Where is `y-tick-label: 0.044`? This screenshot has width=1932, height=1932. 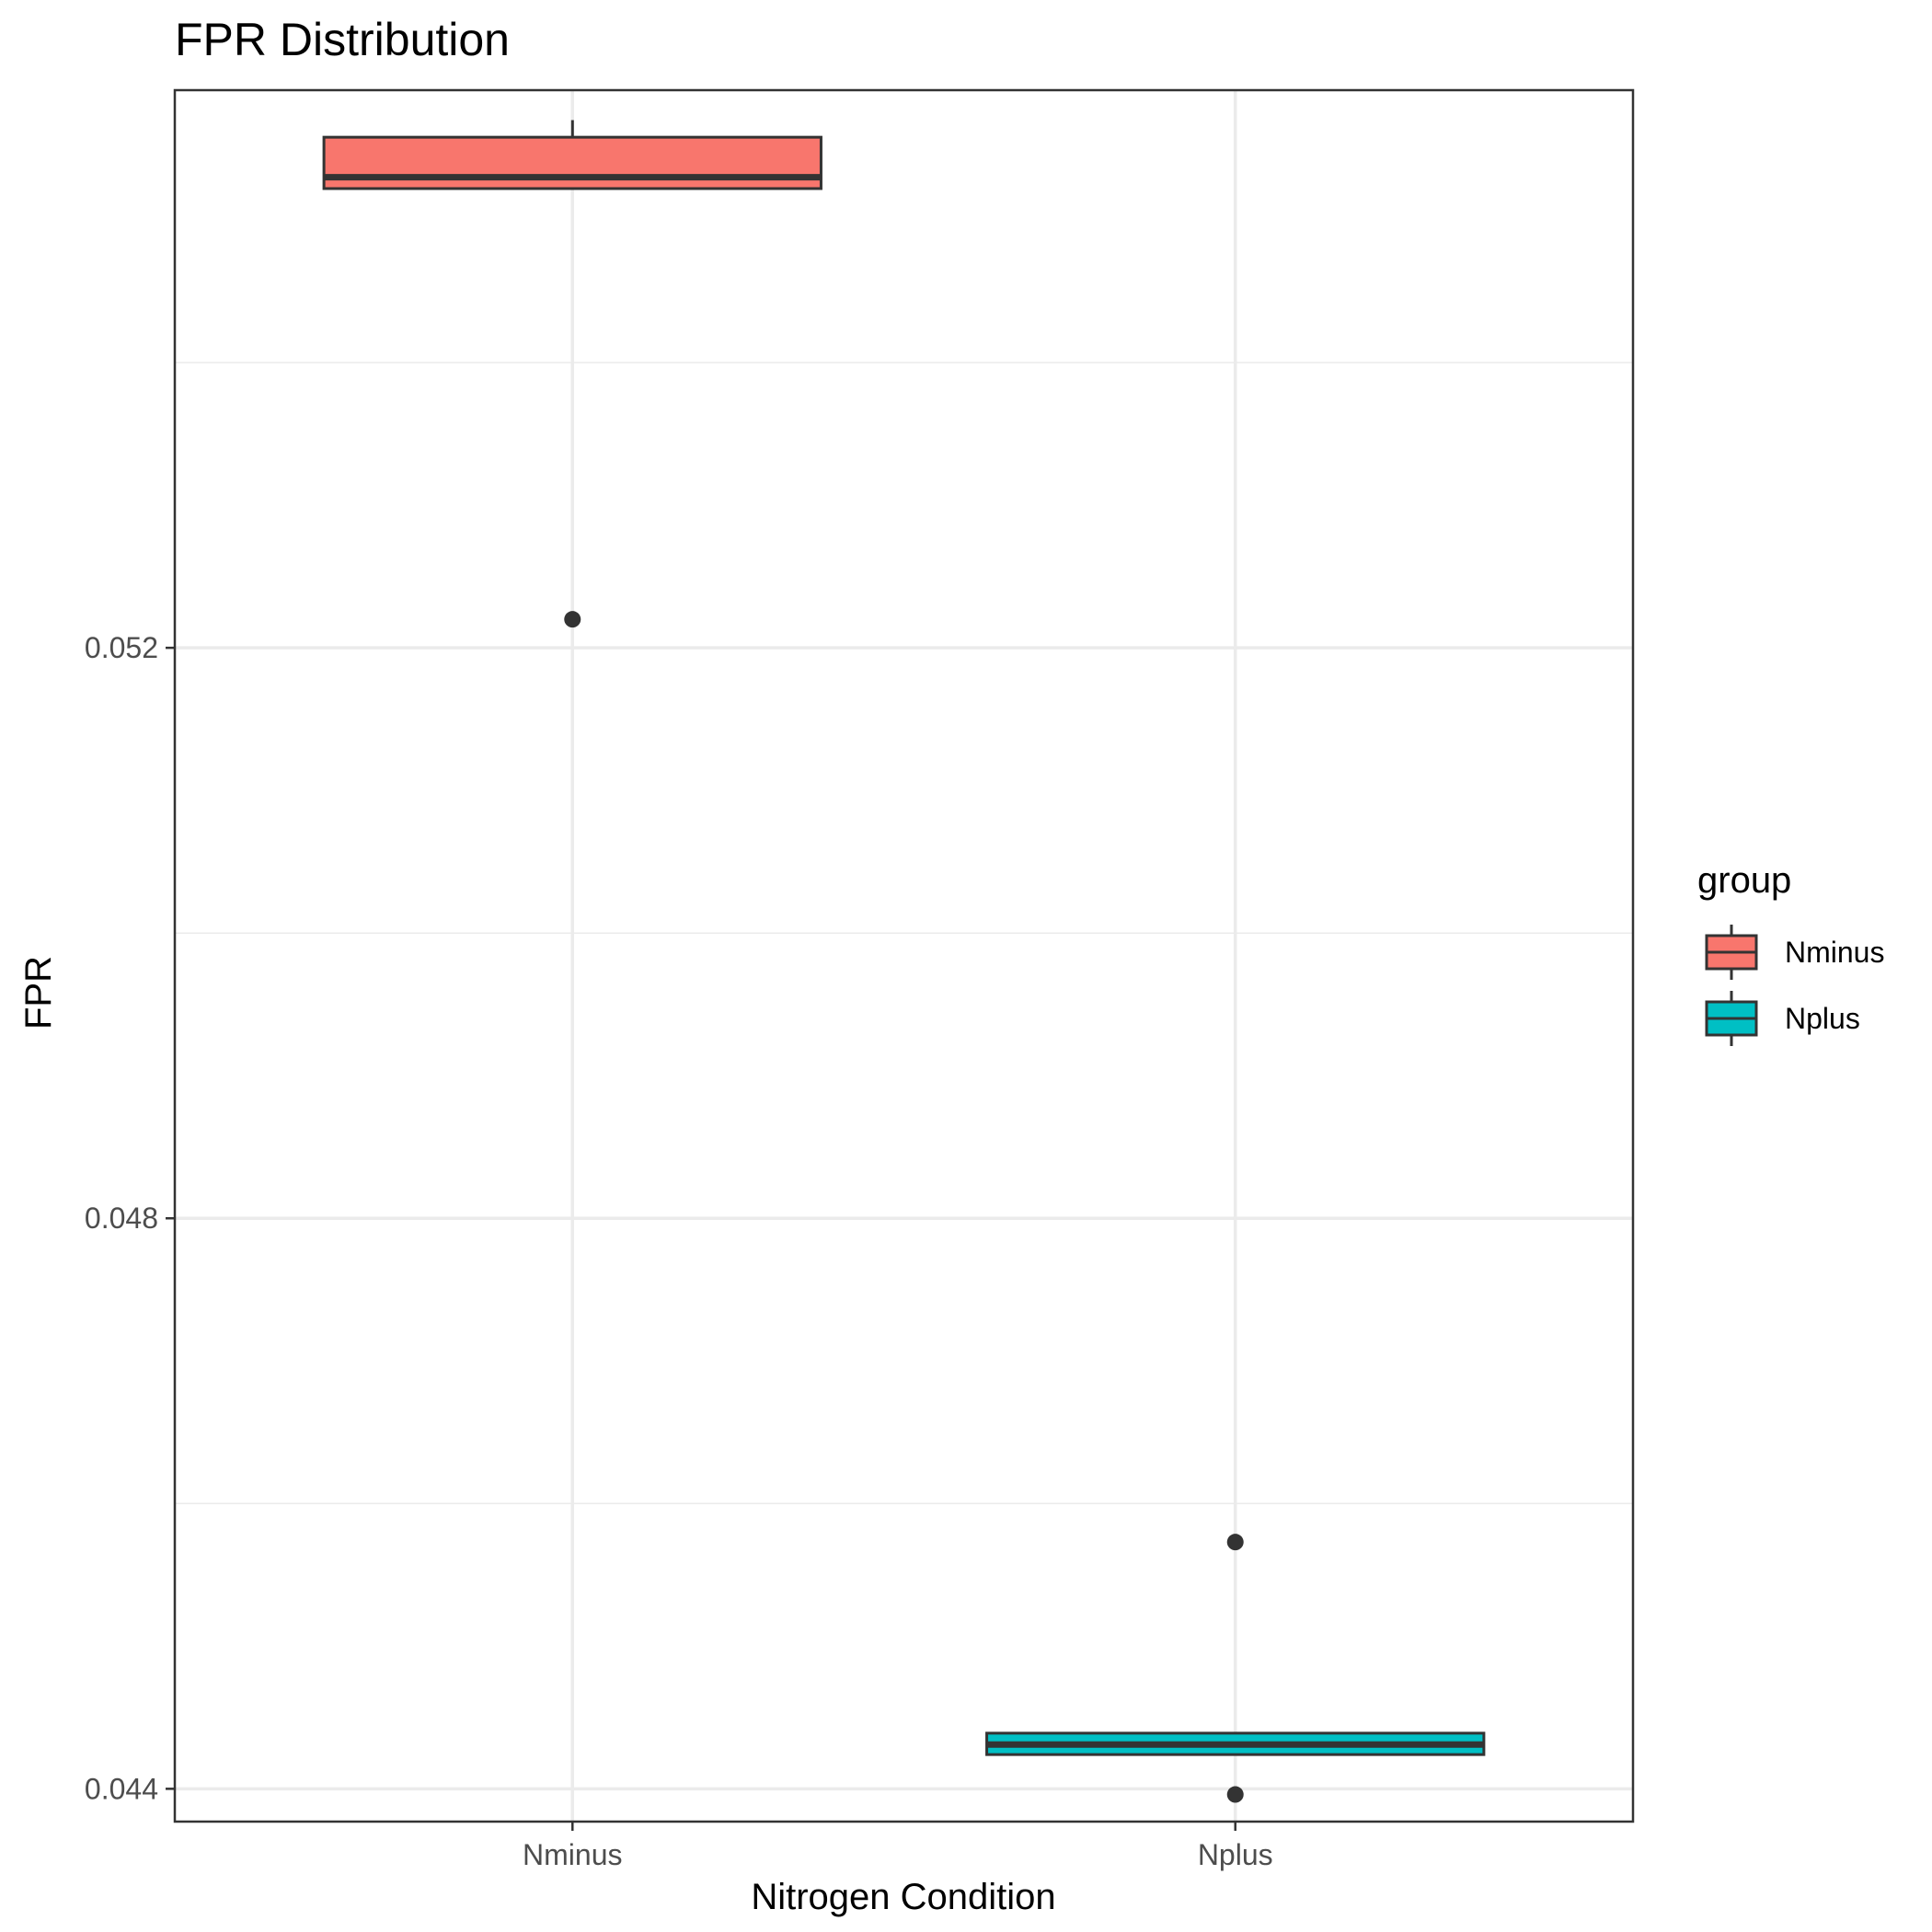 y-tick-label: 0.044 is located at coordinates (121, 1788).